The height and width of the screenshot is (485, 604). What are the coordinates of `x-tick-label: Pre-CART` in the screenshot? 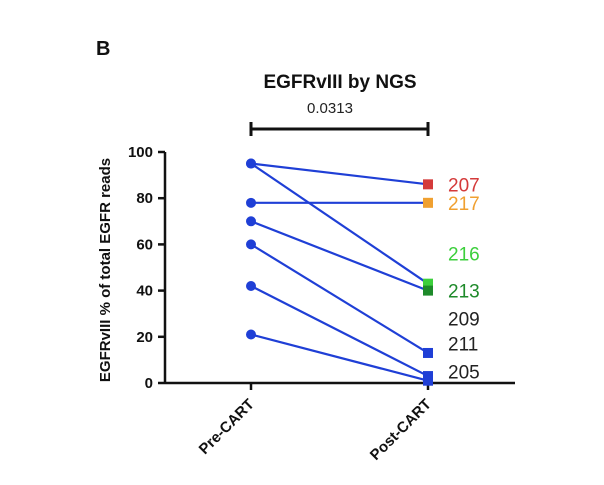 It's located at (227, 427).